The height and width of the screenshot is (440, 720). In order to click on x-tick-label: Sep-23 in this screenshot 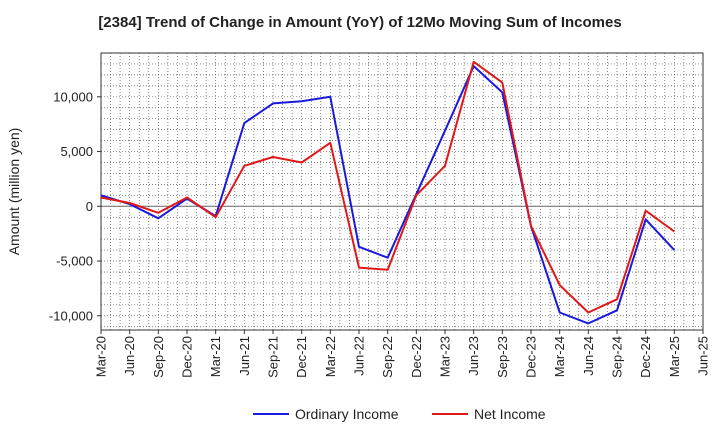, I will do `click(502, 357)`.